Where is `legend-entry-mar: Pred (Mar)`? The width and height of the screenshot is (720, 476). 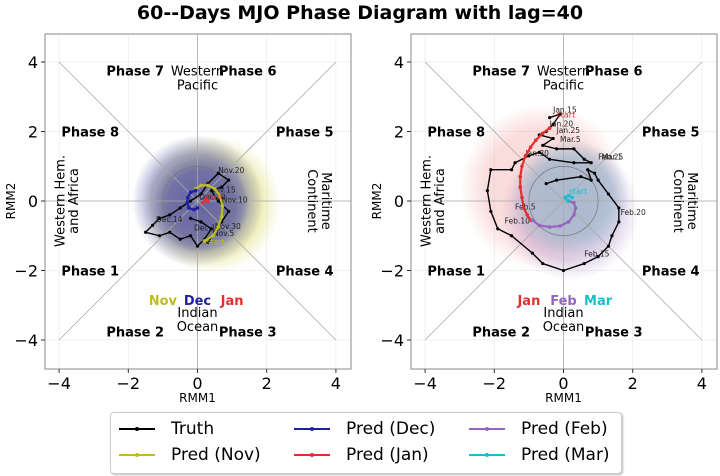
legend-entry-mar: Pred (Mar) is located at coordinates (539, 455).